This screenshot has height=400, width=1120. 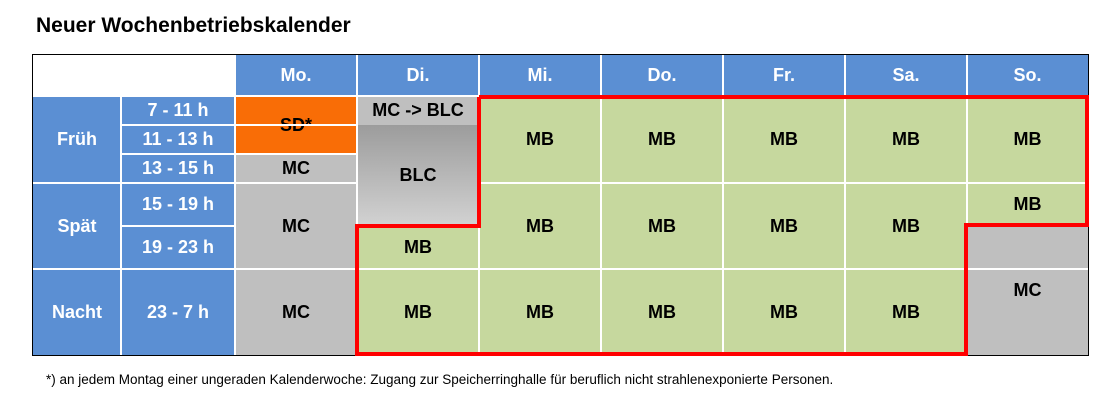 I want to click on cell-so-mb-frueh: MB, so click(x=1027, y=139).